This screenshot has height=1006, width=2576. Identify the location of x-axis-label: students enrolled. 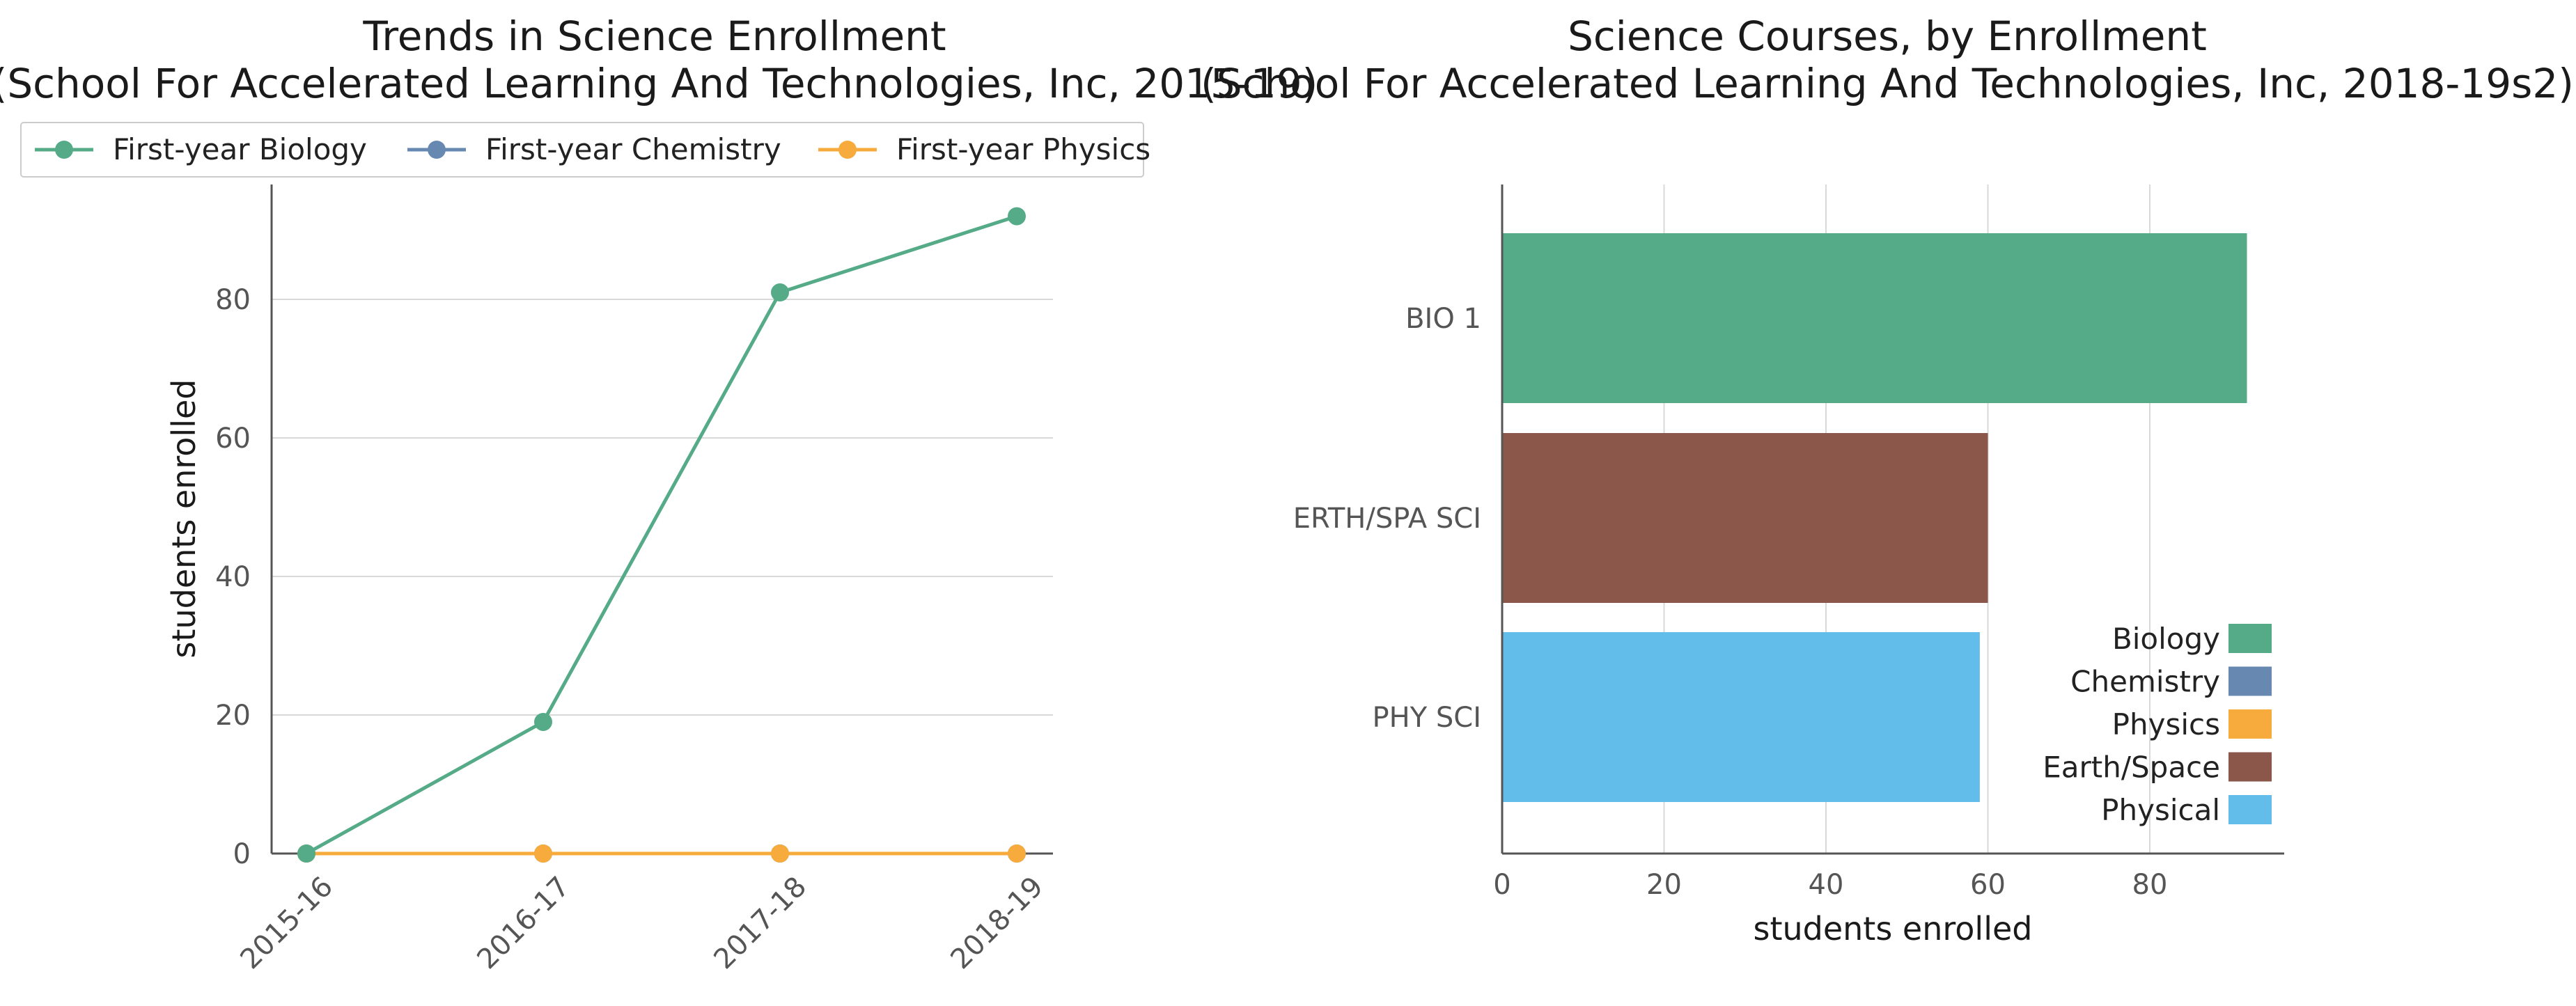
(1893, 929).